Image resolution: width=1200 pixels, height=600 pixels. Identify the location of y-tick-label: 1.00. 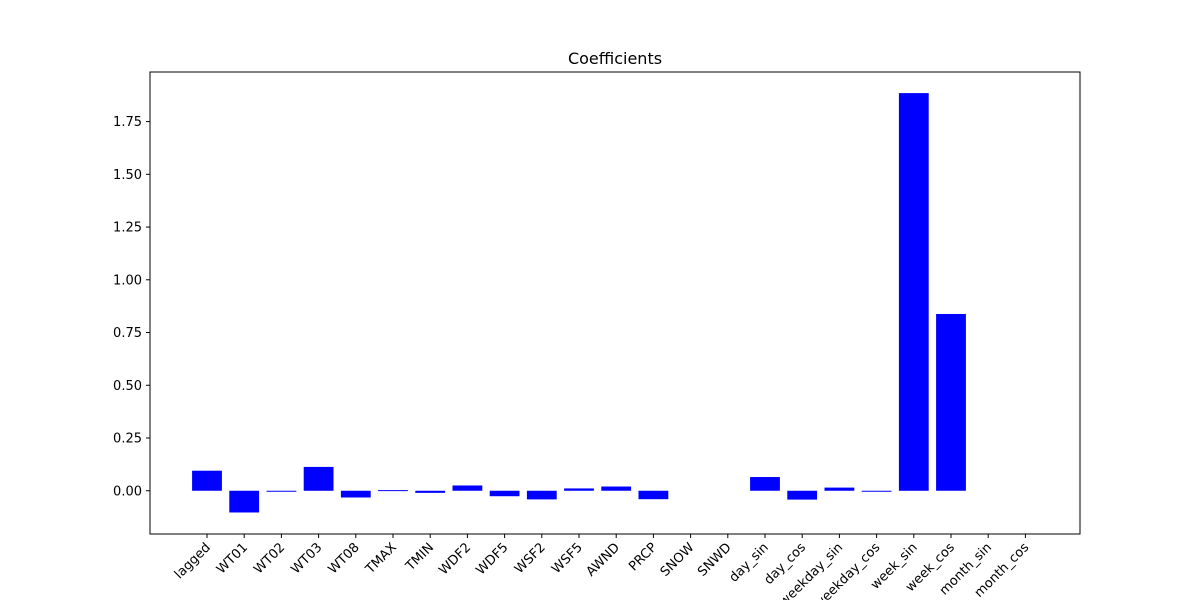
(127, 280).